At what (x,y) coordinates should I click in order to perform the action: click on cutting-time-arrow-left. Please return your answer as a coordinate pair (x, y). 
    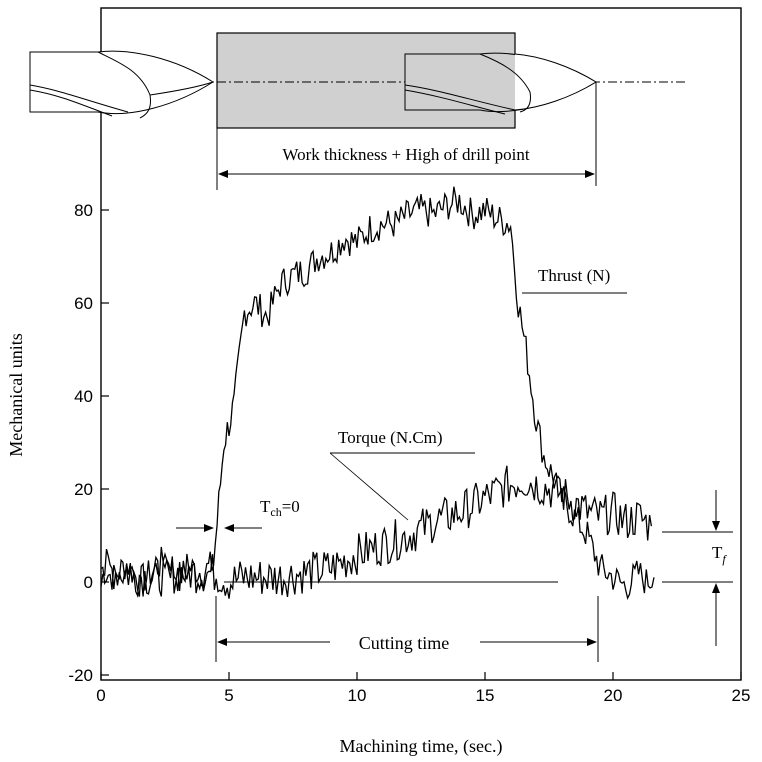
    Looking at the image, I should click on (222, 642).